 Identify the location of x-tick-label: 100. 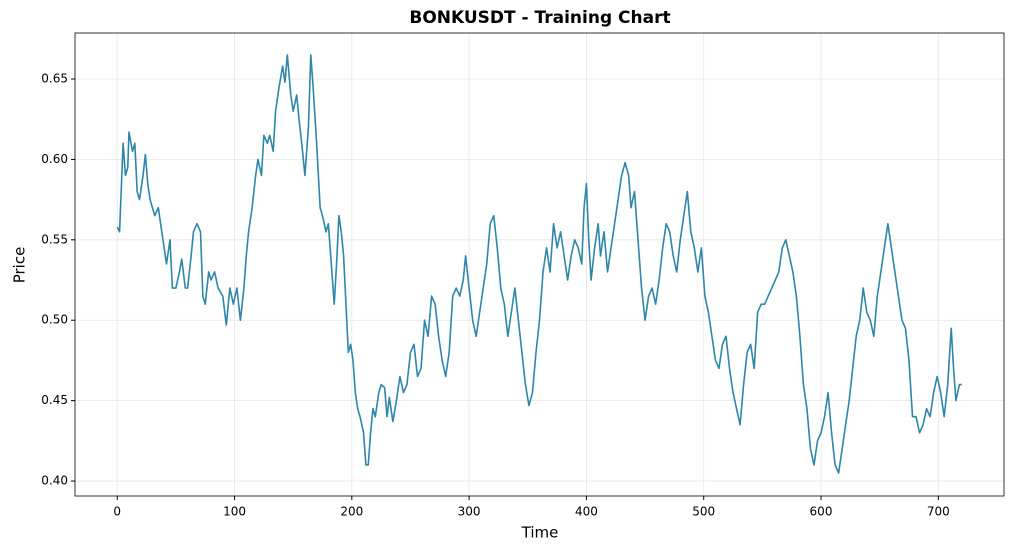
(234, 512).